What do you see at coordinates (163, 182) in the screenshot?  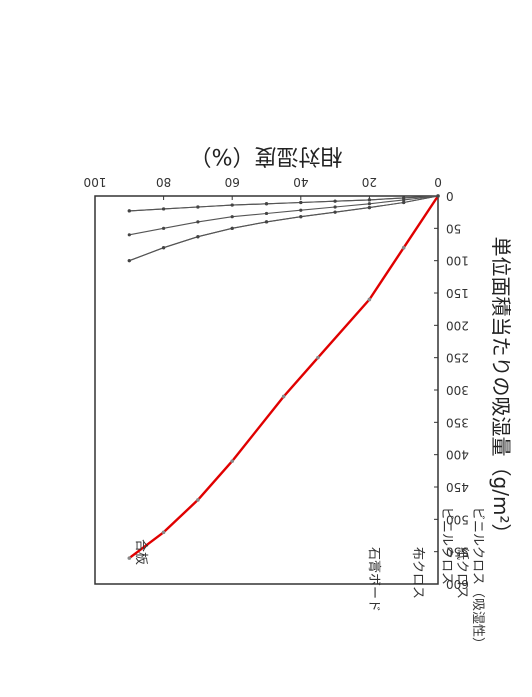 I see `x-tick-label: 80` at bounding box center [163, 182].